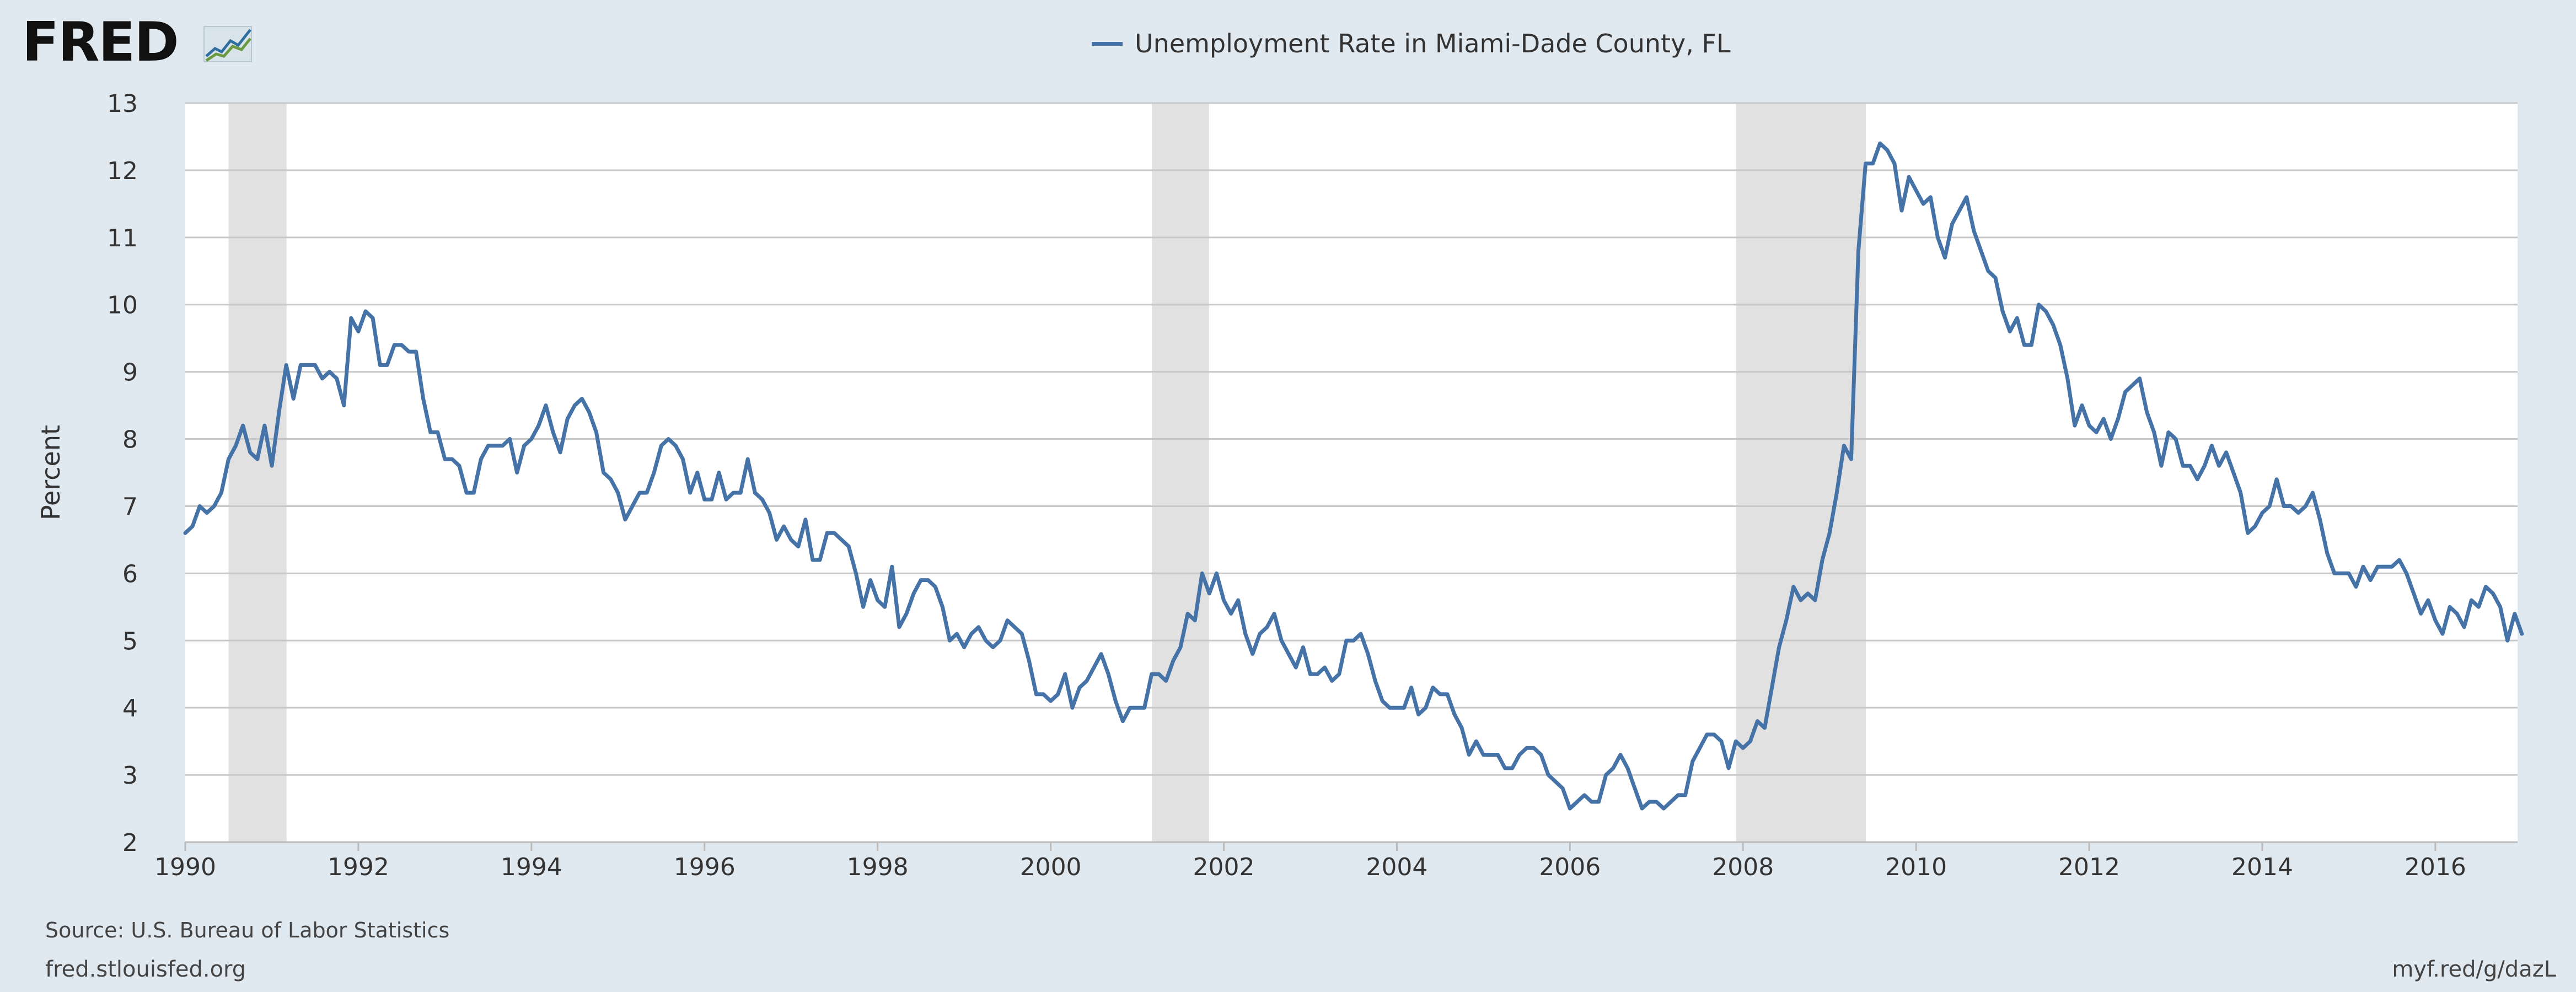  I want to click on y-tick-label: 10, so click(122, 306).